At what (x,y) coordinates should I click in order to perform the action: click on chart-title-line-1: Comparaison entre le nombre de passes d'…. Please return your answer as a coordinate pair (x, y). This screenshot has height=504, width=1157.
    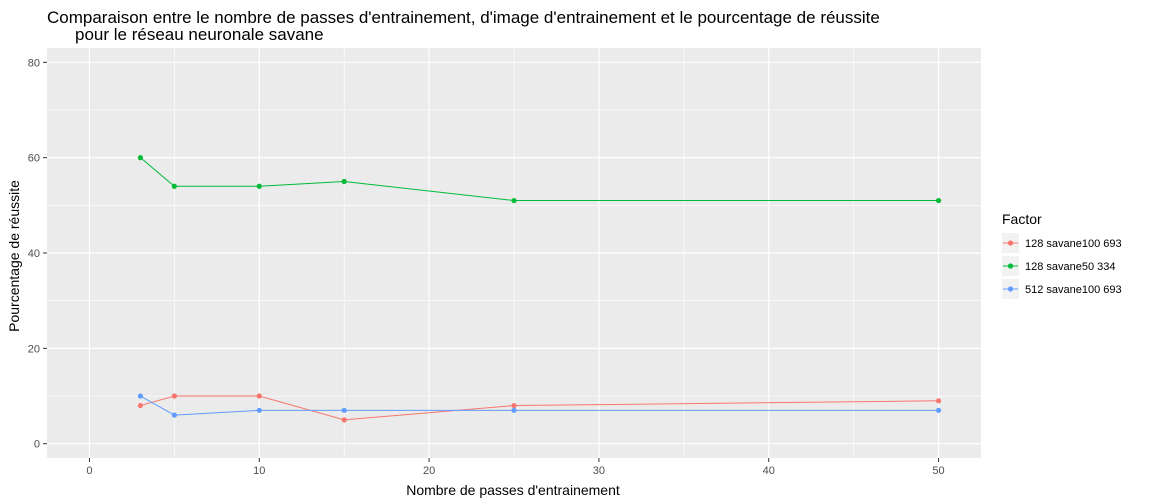
    Looking at the image, I should click on (463, 17).